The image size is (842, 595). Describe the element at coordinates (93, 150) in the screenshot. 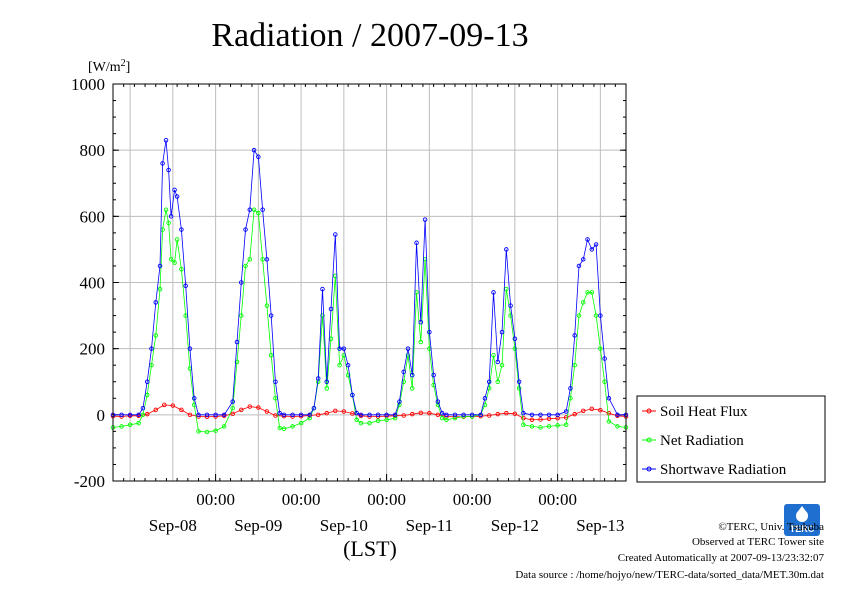

I see `y-tick-label: 800` at that location.